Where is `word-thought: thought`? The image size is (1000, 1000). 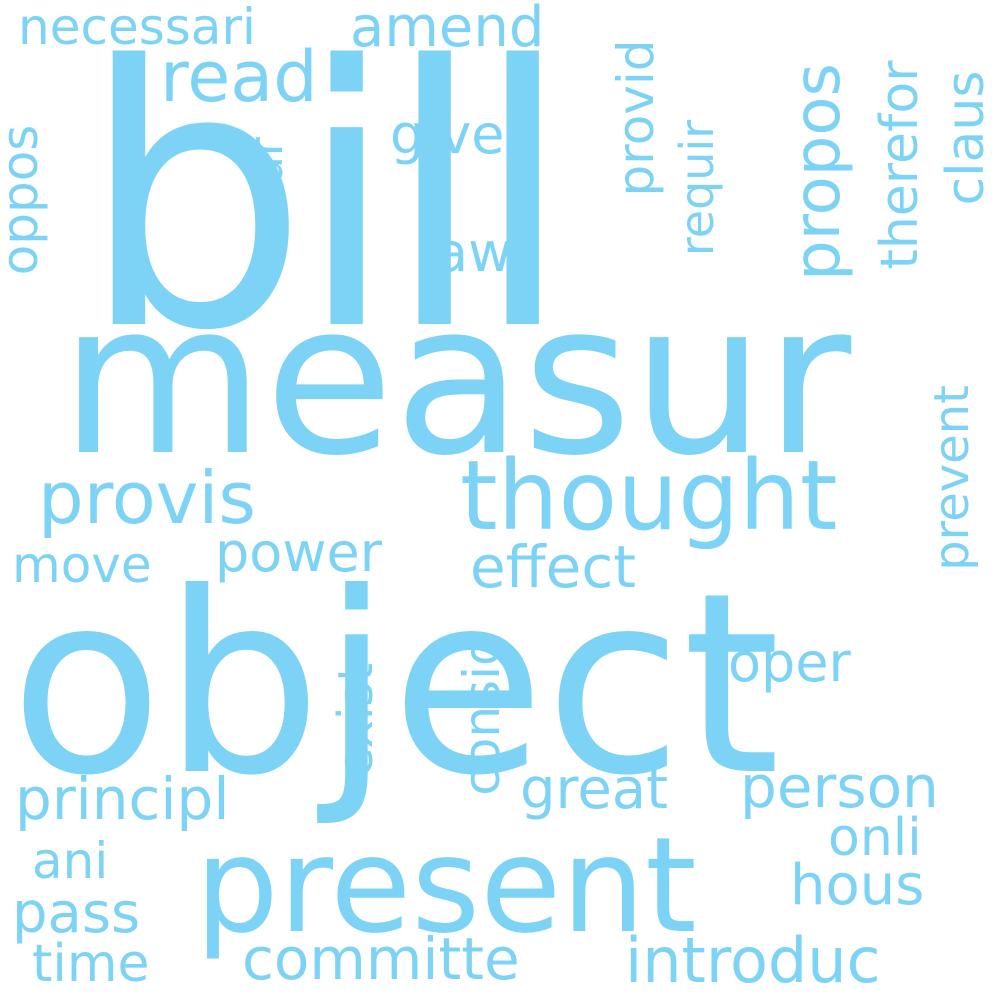
word-thought: thought is located at coordinates (649, 496).